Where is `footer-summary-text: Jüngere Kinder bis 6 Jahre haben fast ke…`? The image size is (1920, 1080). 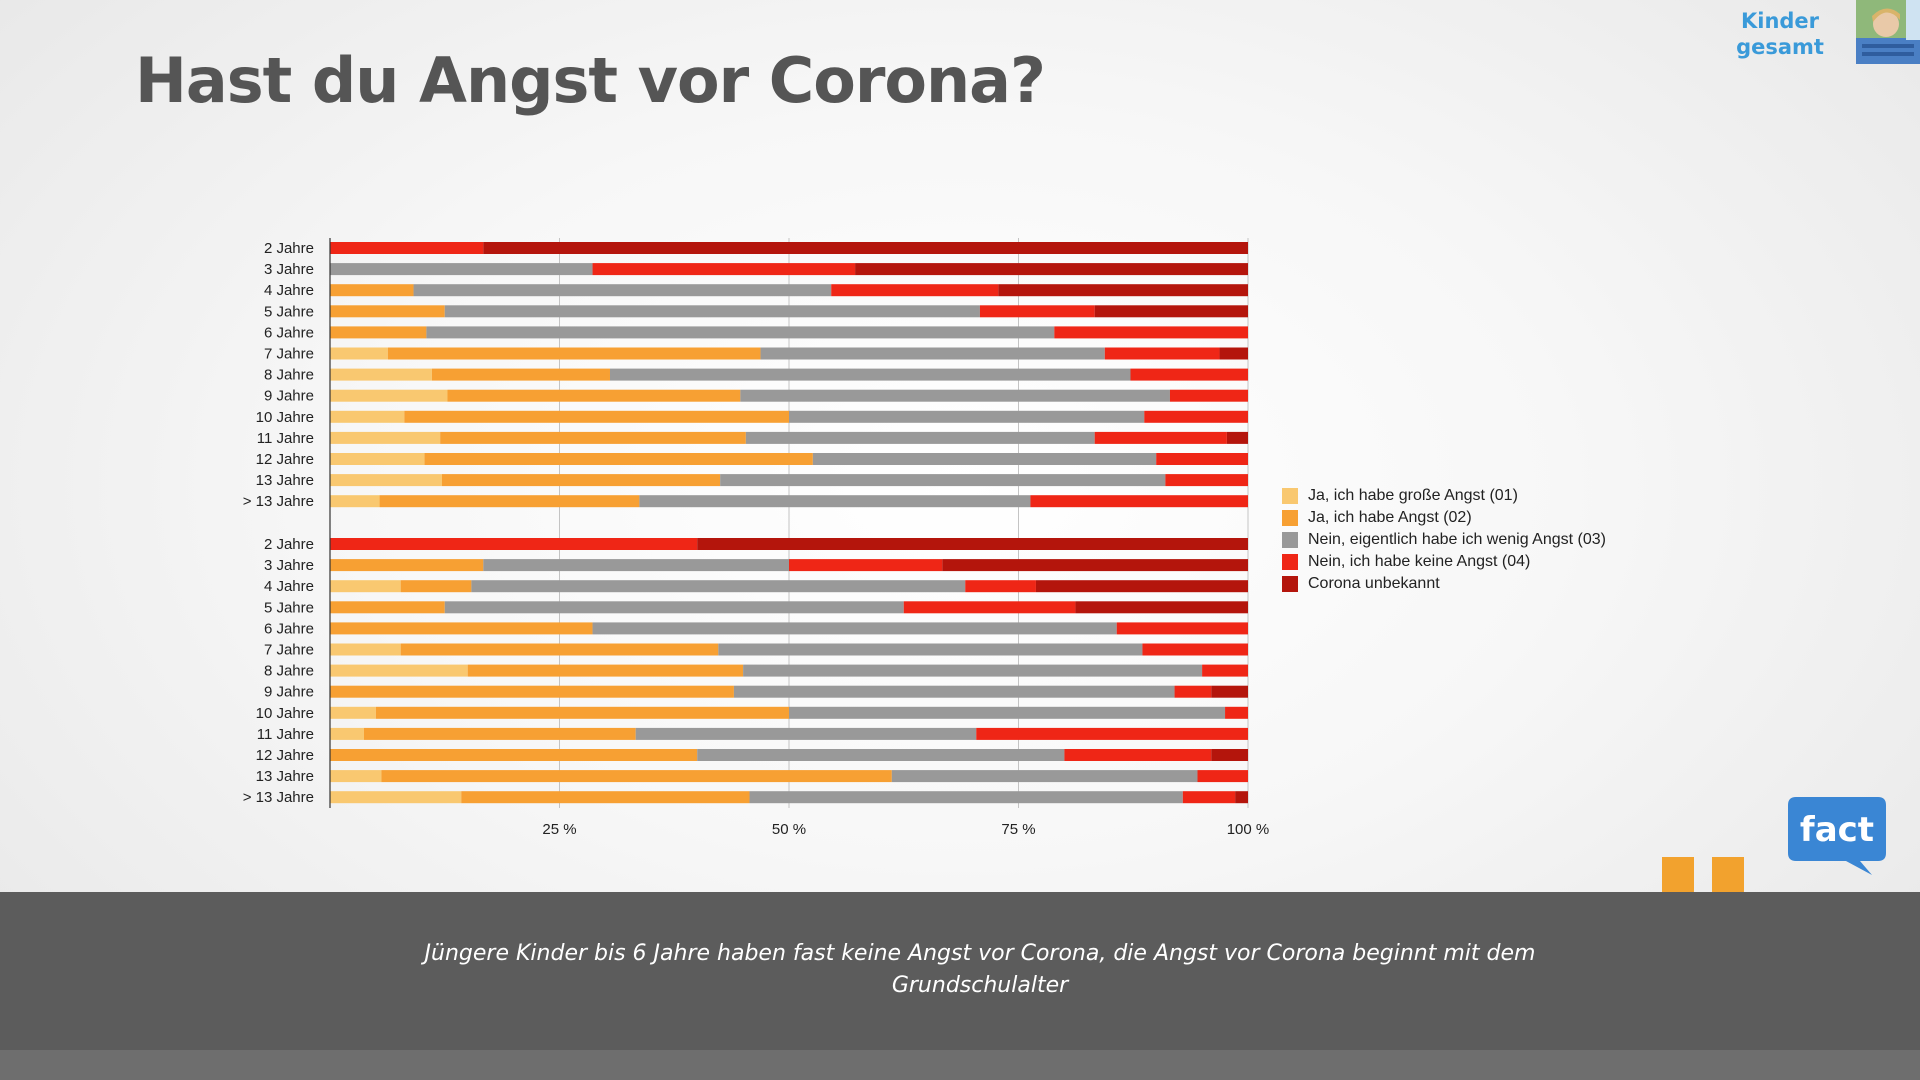
footer-summary-text: Jüngere Kinder bis 6 Jahre haben fast ke… is located at coordinates (980, 969).